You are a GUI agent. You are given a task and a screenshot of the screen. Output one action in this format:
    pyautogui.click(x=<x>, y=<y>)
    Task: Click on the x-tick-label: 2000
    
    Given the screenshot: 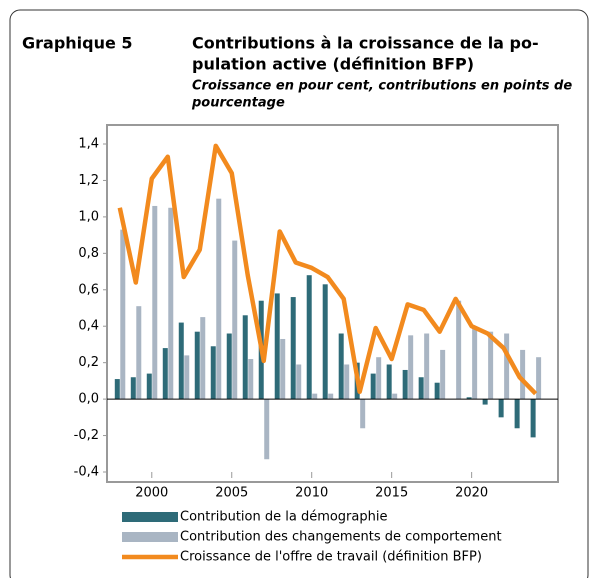 What is the action you would take?
    pyautogui.click(x=151, y=493)
    